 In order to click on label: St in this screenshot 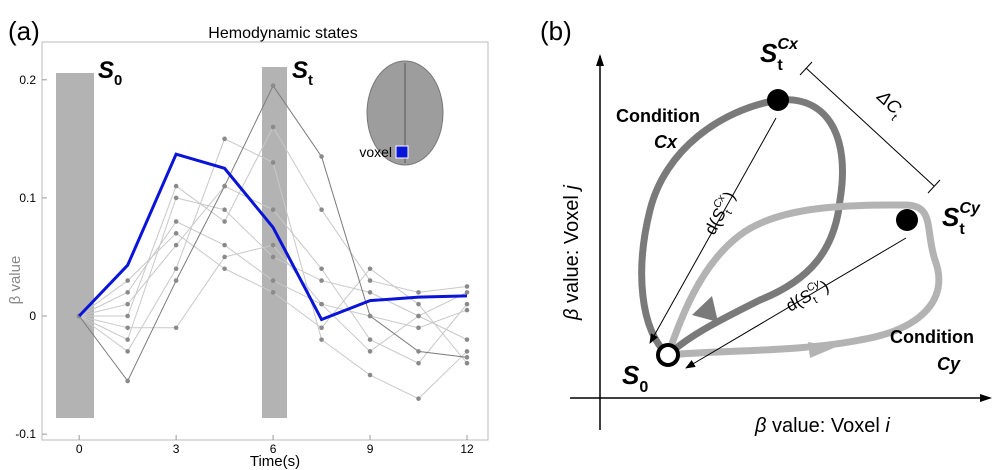, I will do `click(302, 73)`.